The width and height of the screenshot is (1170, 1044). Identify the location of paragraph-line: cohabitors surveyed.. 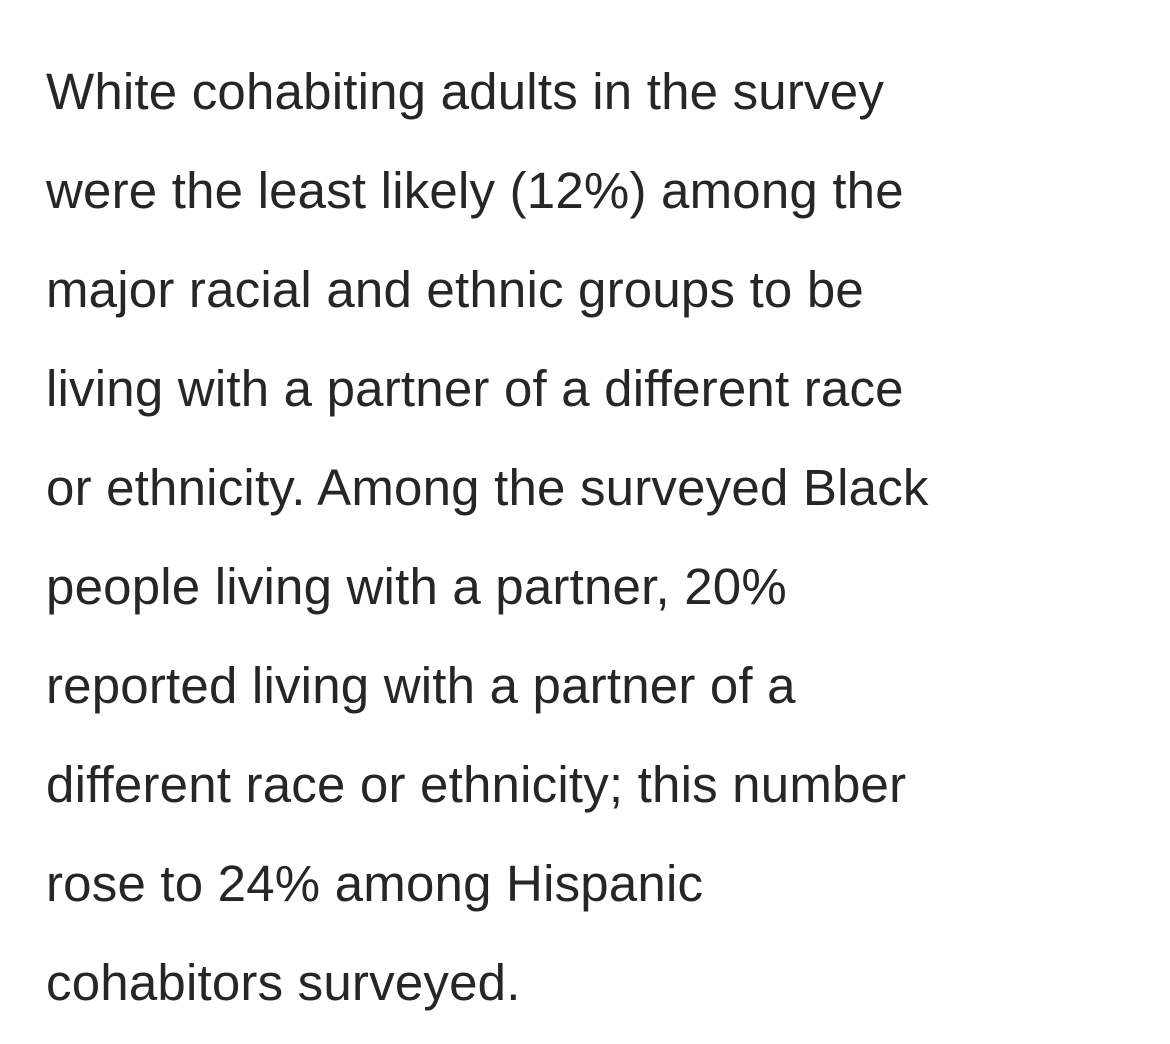
(283, 982).